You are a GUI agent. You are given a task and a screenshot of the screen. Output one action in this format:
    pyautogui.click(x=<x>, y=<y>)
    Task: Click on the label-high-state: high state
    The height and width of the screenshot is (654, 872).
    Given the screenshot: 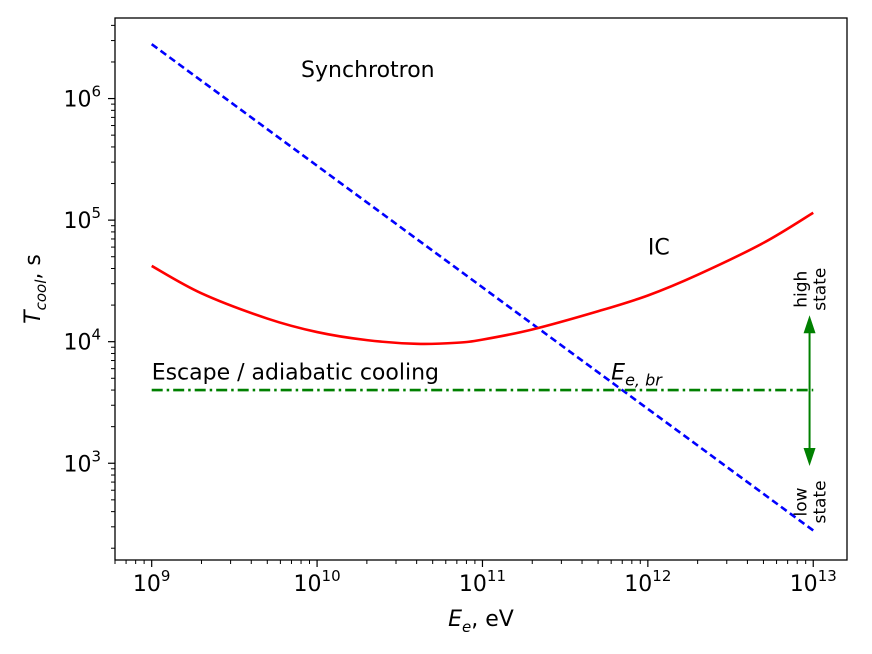 What is the action you would take?
    pyautogui.click(x=811, y=289)
    